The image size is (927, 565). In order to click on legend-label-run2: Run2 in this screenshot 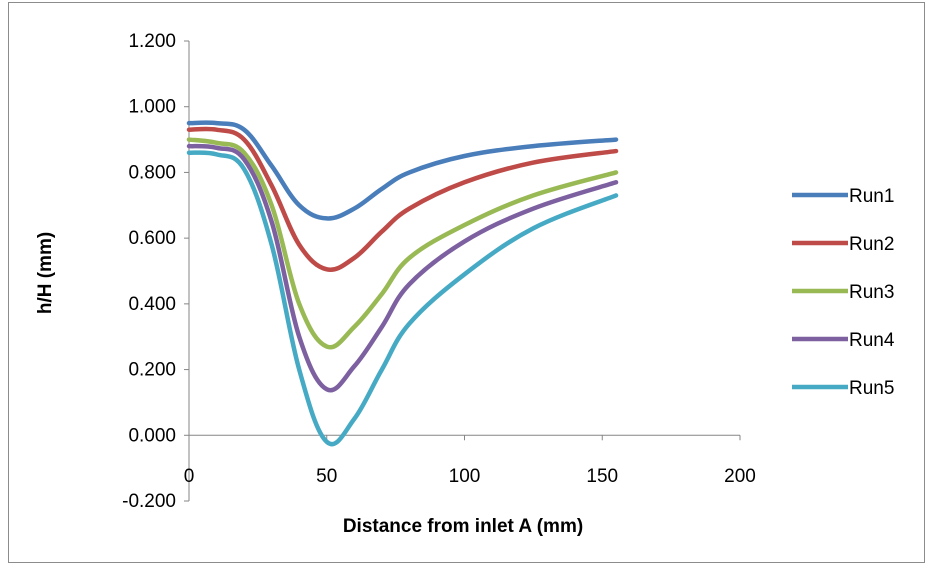, I will do `click(871, 244)`.